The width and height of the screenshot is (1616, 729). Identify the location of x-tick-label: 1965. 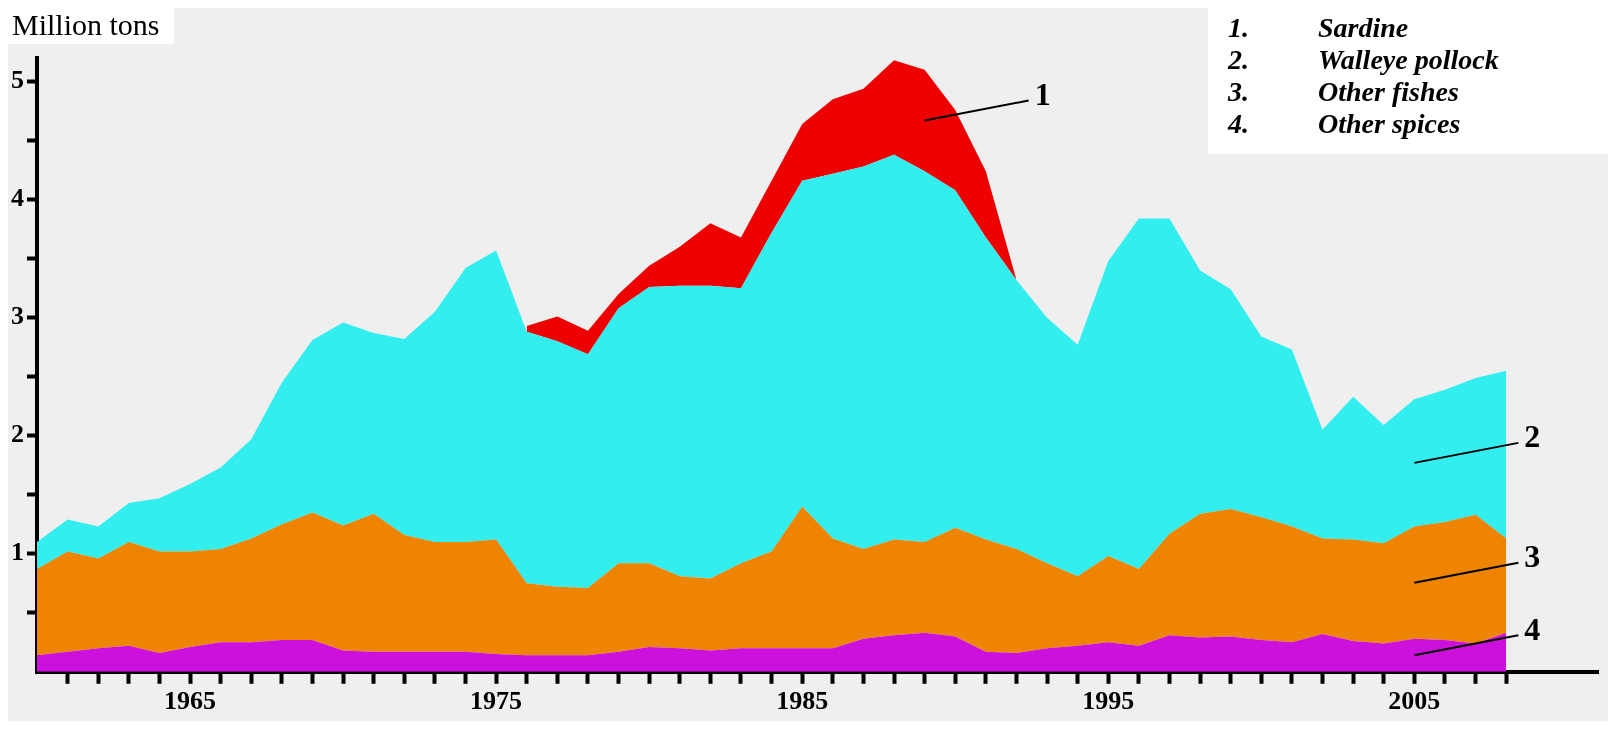
(190, 701).